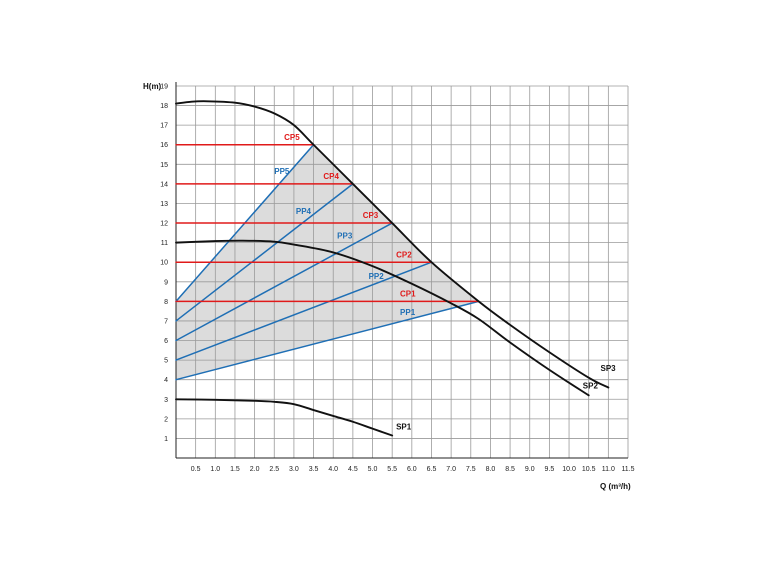  What do you see at coordinates (371, 215) in the screenshot?
I see `curve-label-cp3: CP3` at bounding box center [371, 215].